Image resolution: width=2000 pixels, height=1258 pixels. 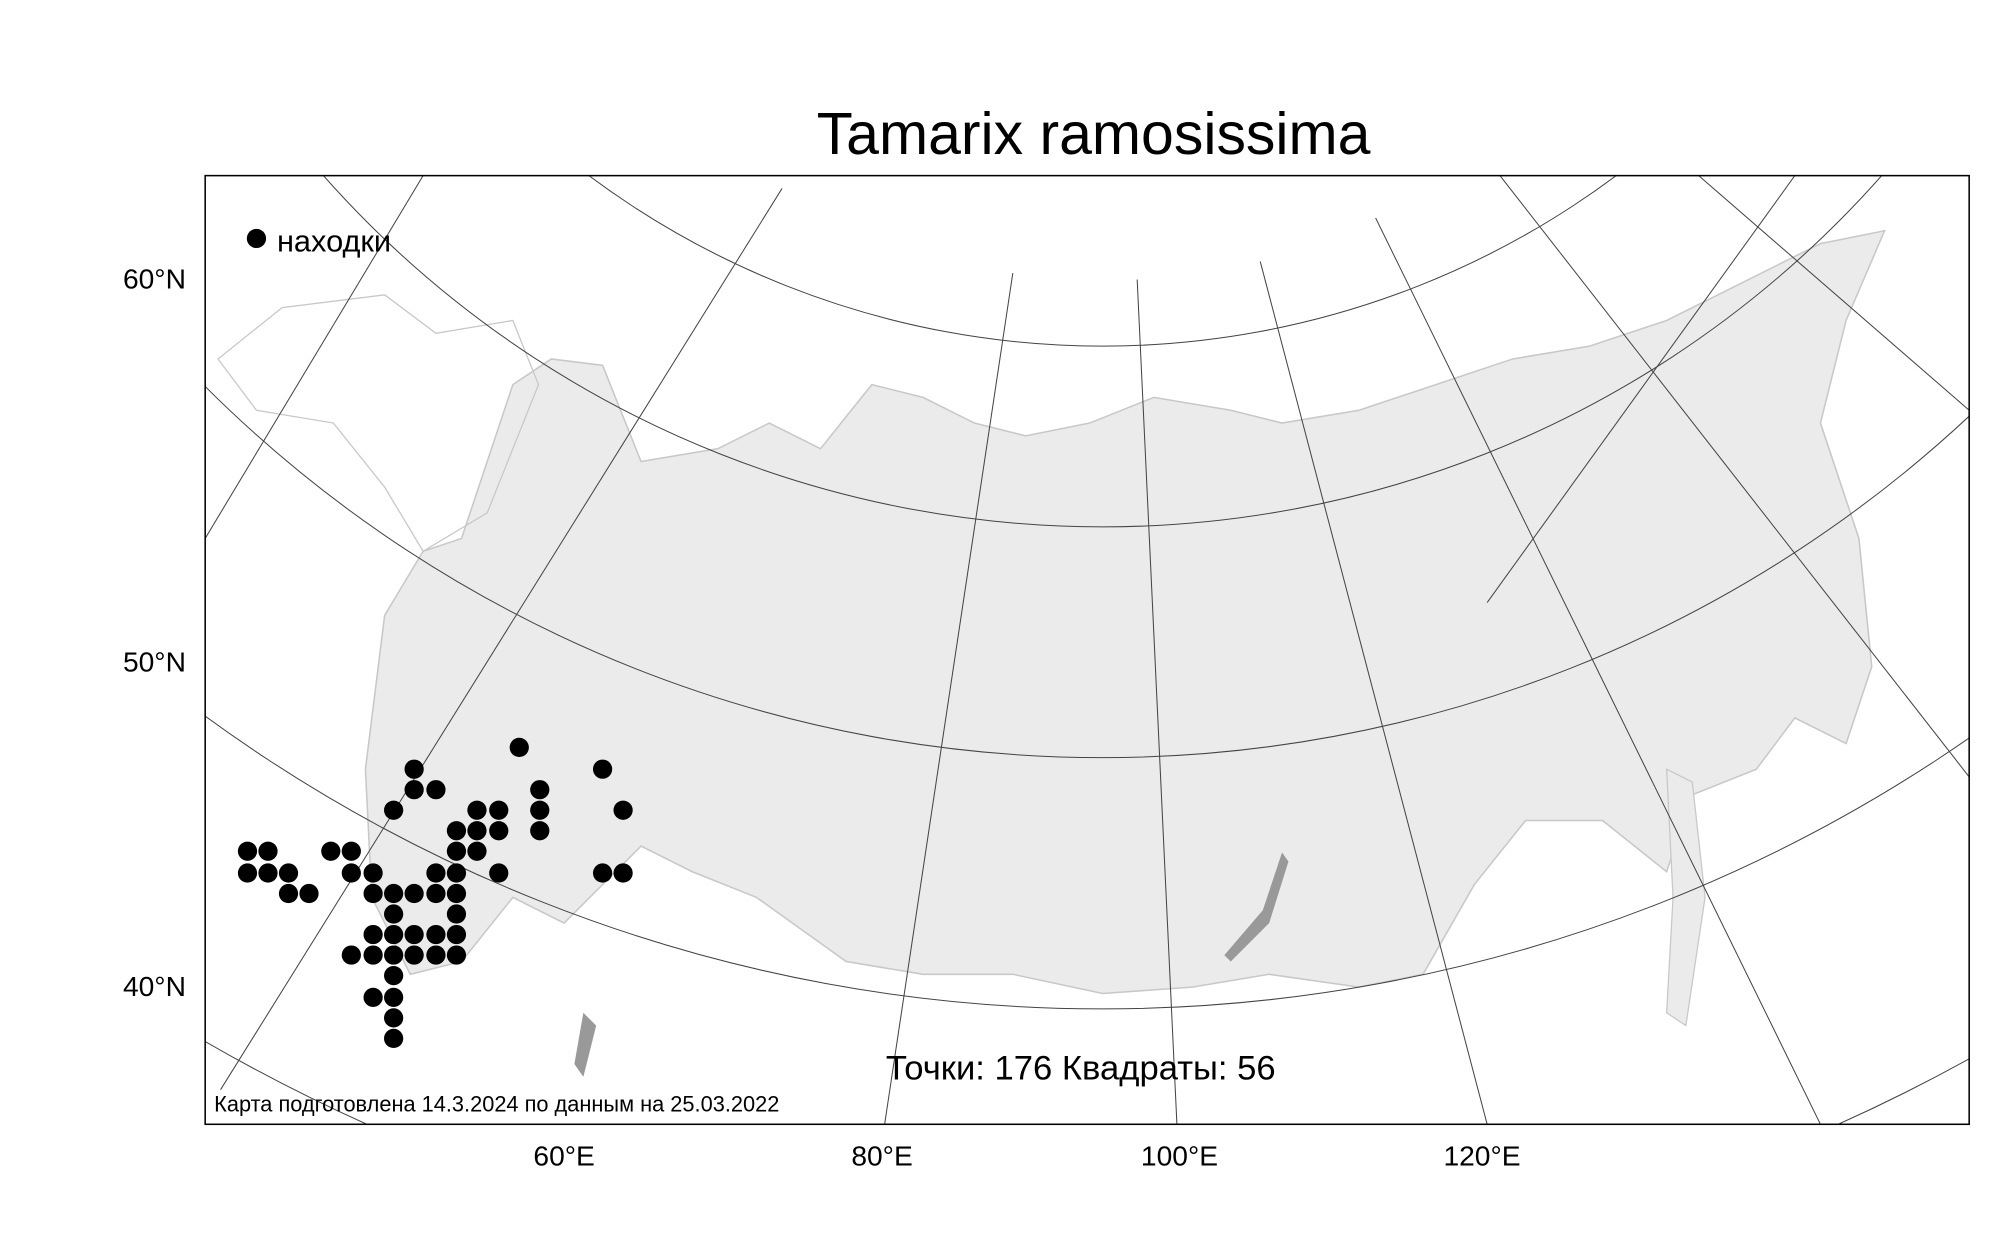 I want to click on caspian, so click(x=585, y=1044).